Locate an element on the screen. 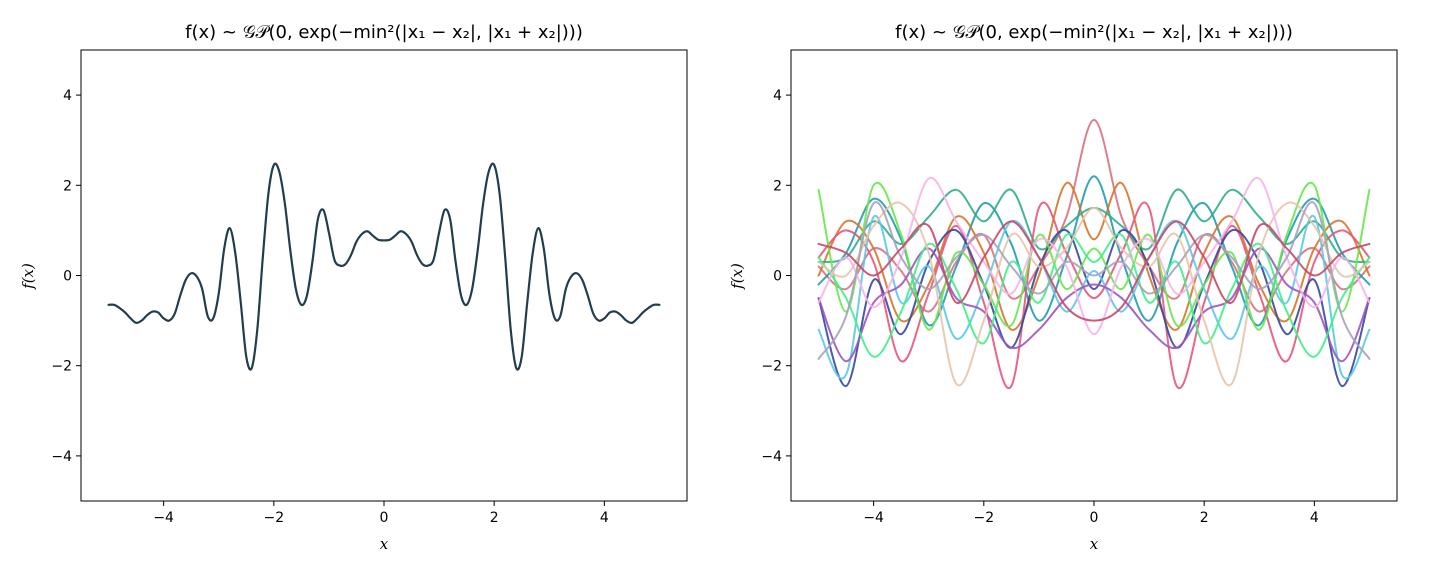 The height and width of the screenshot is (566, 1442). left-series-group is located at coordinates (384, 266).